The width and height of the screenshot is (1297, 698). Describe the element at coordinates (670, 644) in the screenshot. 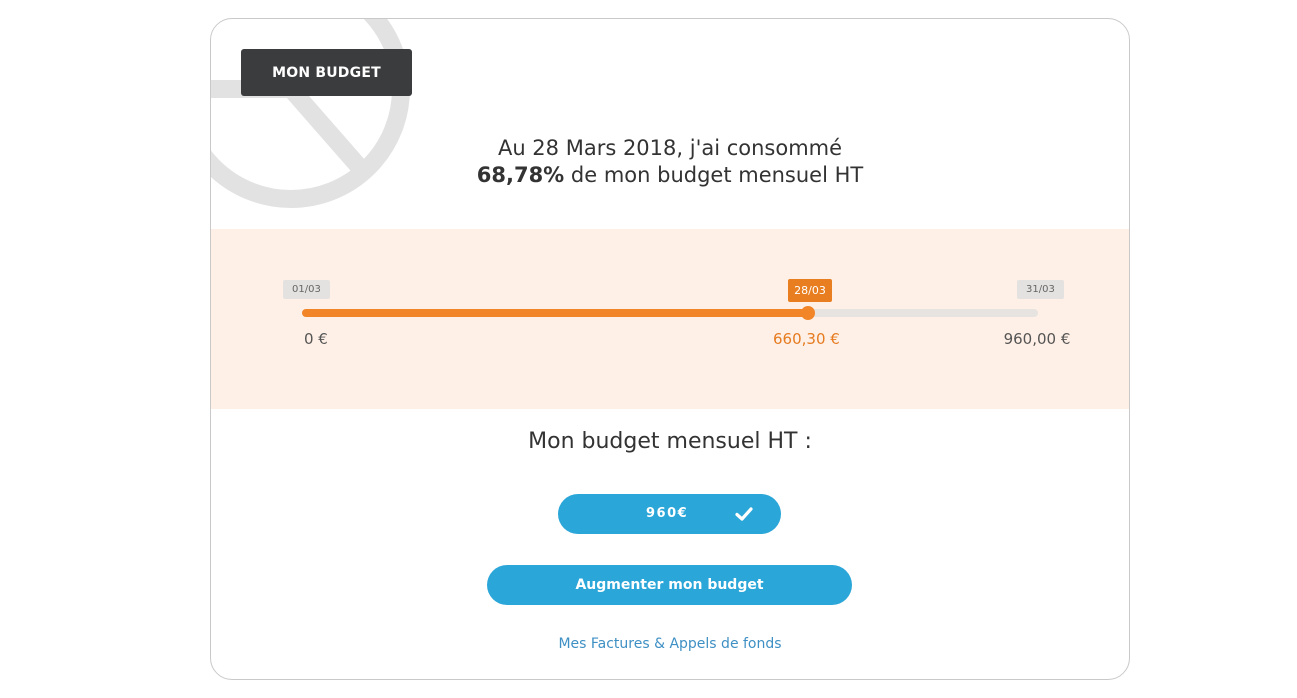

I see `invoices-link: Mes Factures & Appels de fonds` at that location.